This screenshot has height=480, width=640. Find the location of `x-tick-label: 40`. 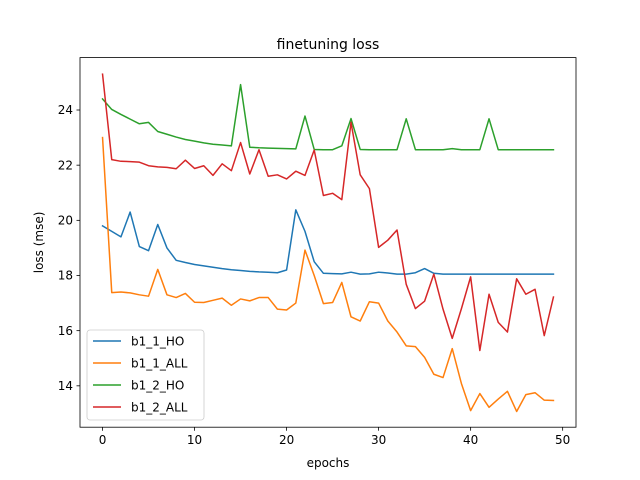

x-tick-label: 40 is located at coordinates (470, 440).